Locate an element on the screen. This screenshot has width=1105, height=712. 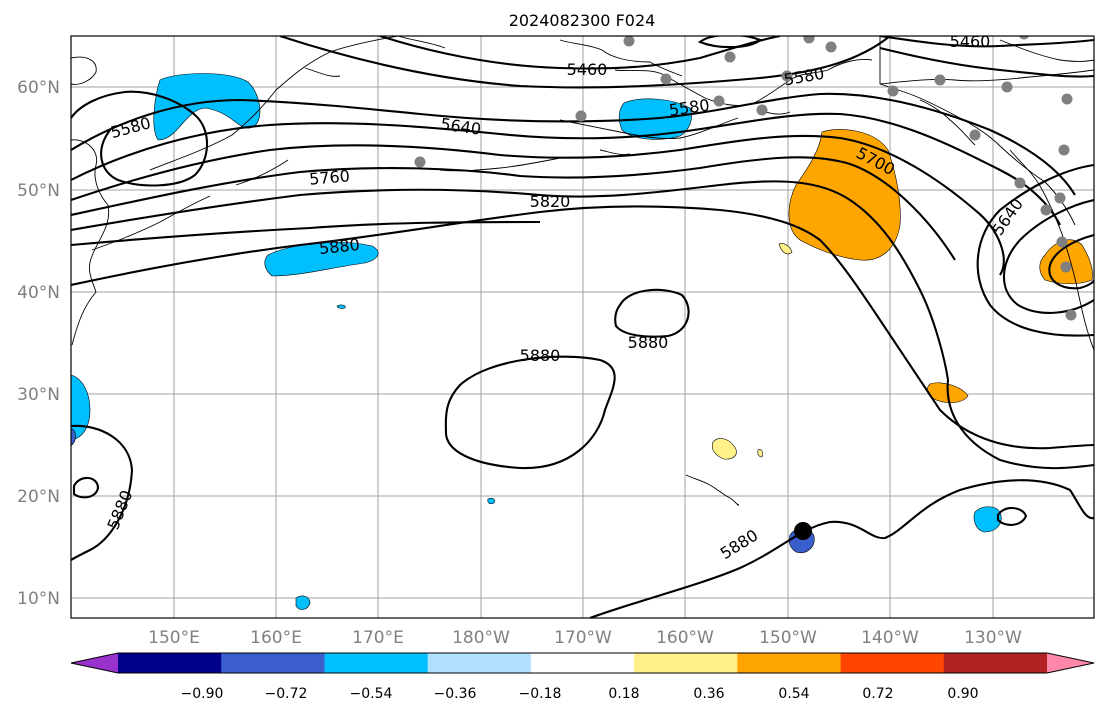
colorbar-label: −0.72 is located at coordinates (286, 694).